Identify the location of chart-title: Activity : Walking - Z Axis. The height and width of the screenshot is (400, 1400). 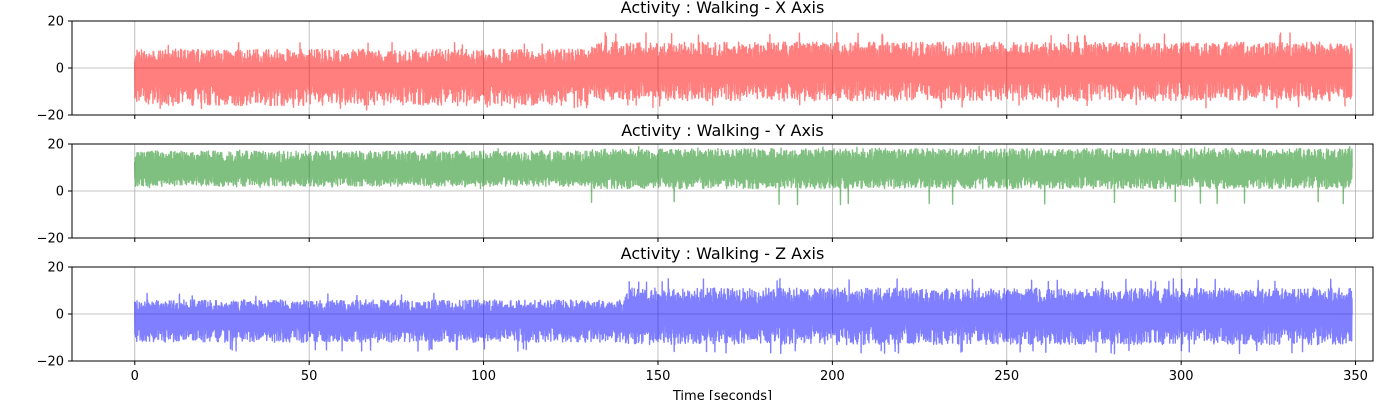
(723, 253).